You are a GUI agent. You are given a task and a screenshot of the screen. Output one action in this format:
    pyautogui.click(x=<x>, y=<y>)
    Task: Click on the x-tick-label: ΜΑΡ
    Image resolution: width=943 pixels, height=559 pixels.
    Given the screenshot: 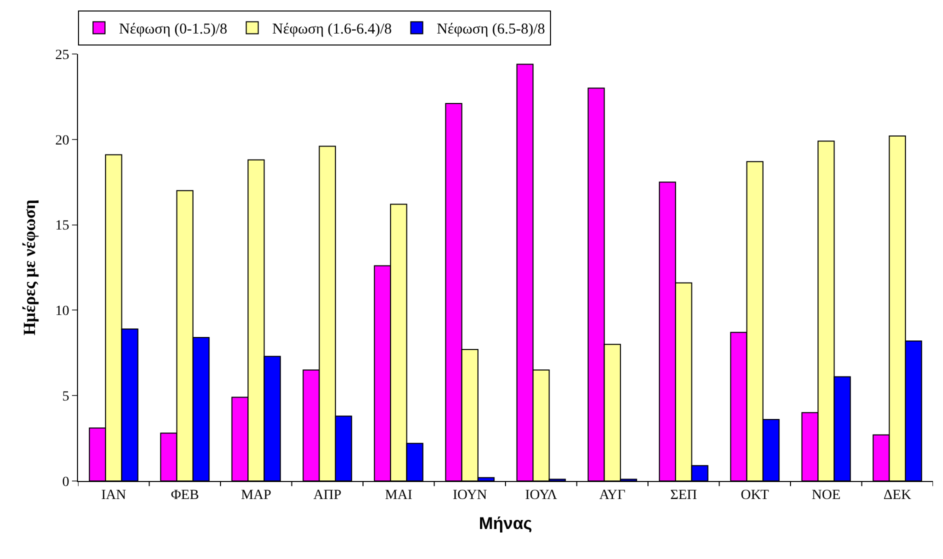 What is the action you would take?
    pyautogui.click(x=256, y=495)
    